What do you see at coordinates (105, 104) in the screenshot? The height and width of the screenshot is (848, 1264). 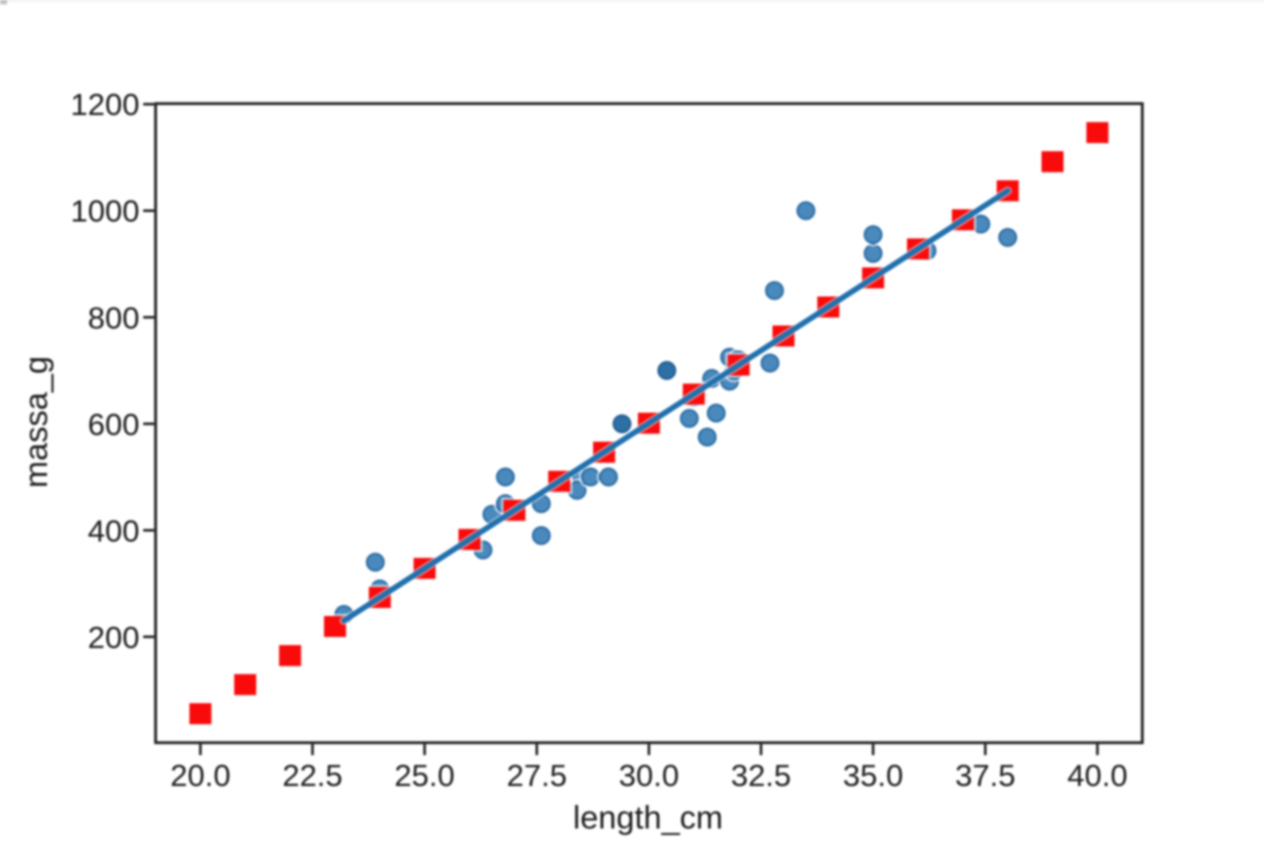 I see `svg-text: 1200` at bounding box center [105, 104].